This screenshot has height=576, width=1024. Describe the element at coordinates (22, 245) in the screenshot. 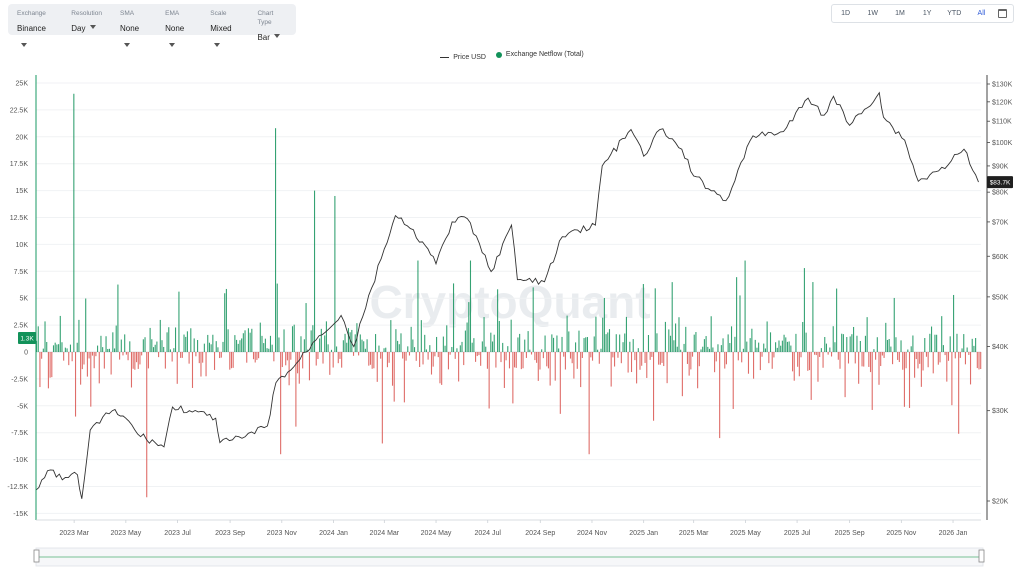

I see `left-tick-label: 10K` at that location.